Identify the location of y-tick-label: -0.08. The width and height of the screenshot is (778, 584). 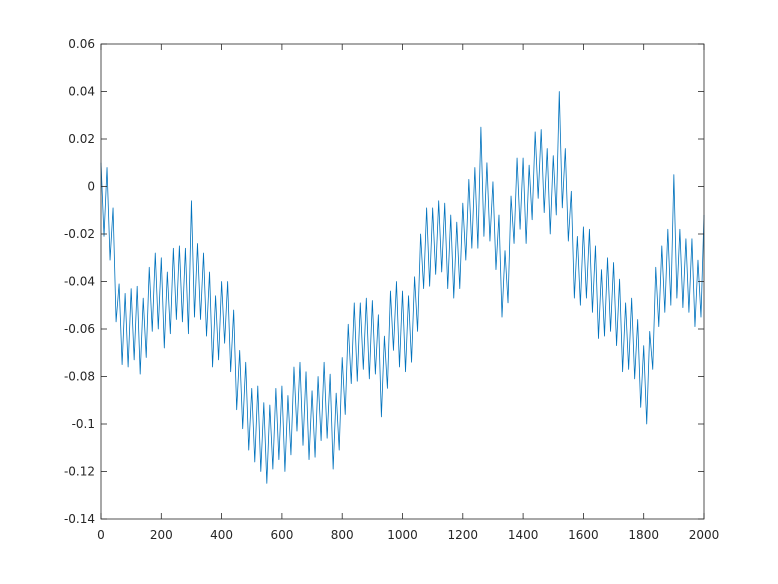
(79, 377).